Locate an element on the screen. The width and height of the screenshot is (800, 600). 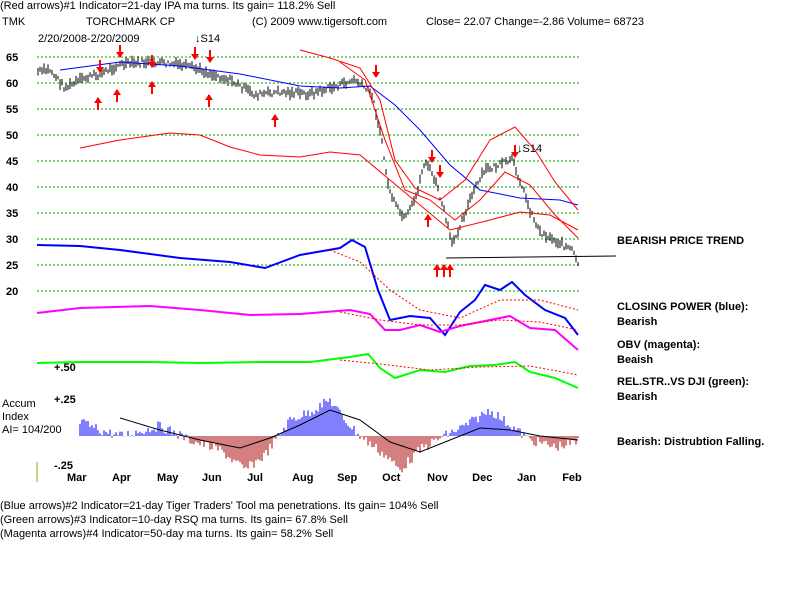
y-tick-label-65: 65 is located at coordinates (12, 58).